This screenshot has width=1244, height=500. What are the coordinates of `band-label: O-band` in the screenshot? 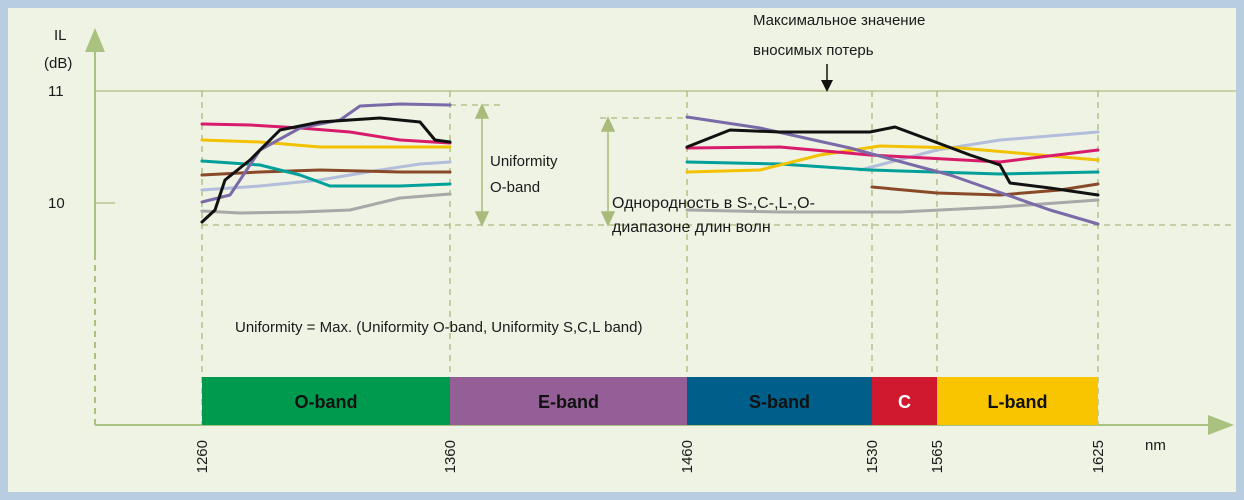 It's located at (326, 402).